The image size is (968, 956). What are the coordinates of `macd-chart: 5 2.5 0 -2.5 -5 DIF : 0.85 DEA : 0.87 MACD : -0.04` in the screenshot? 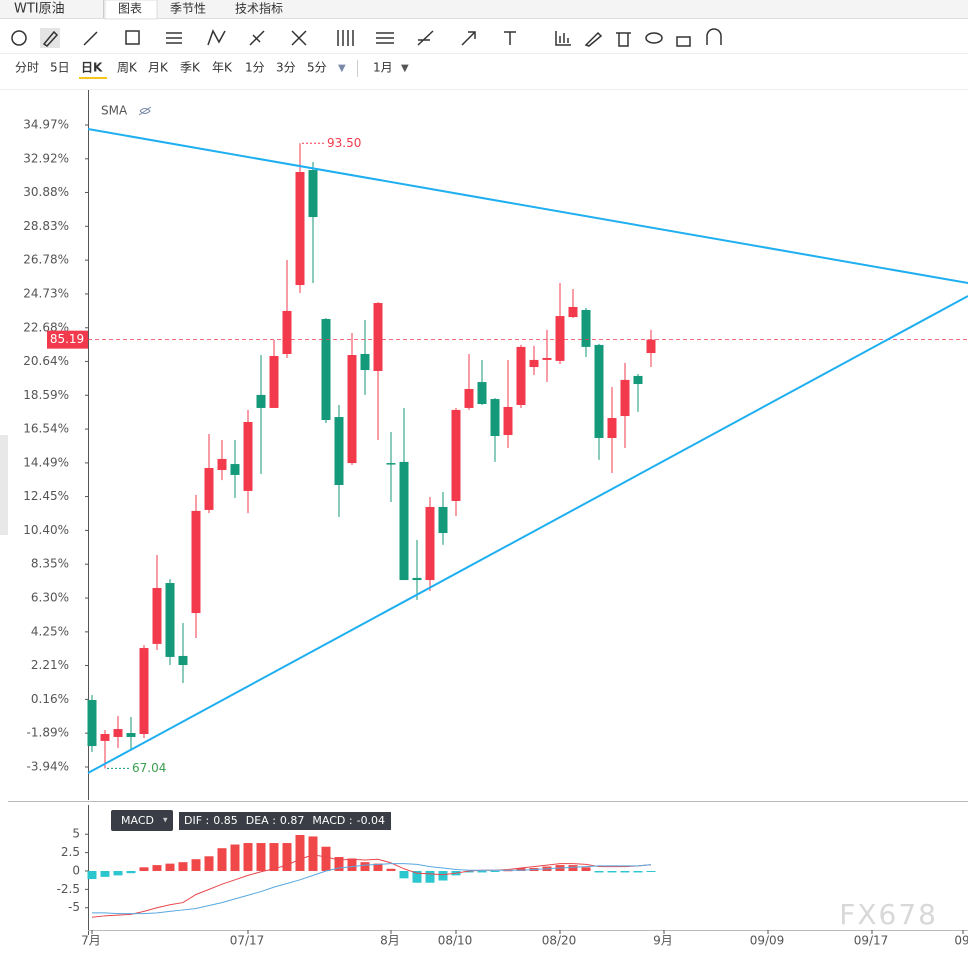 It's located at (356, 866).